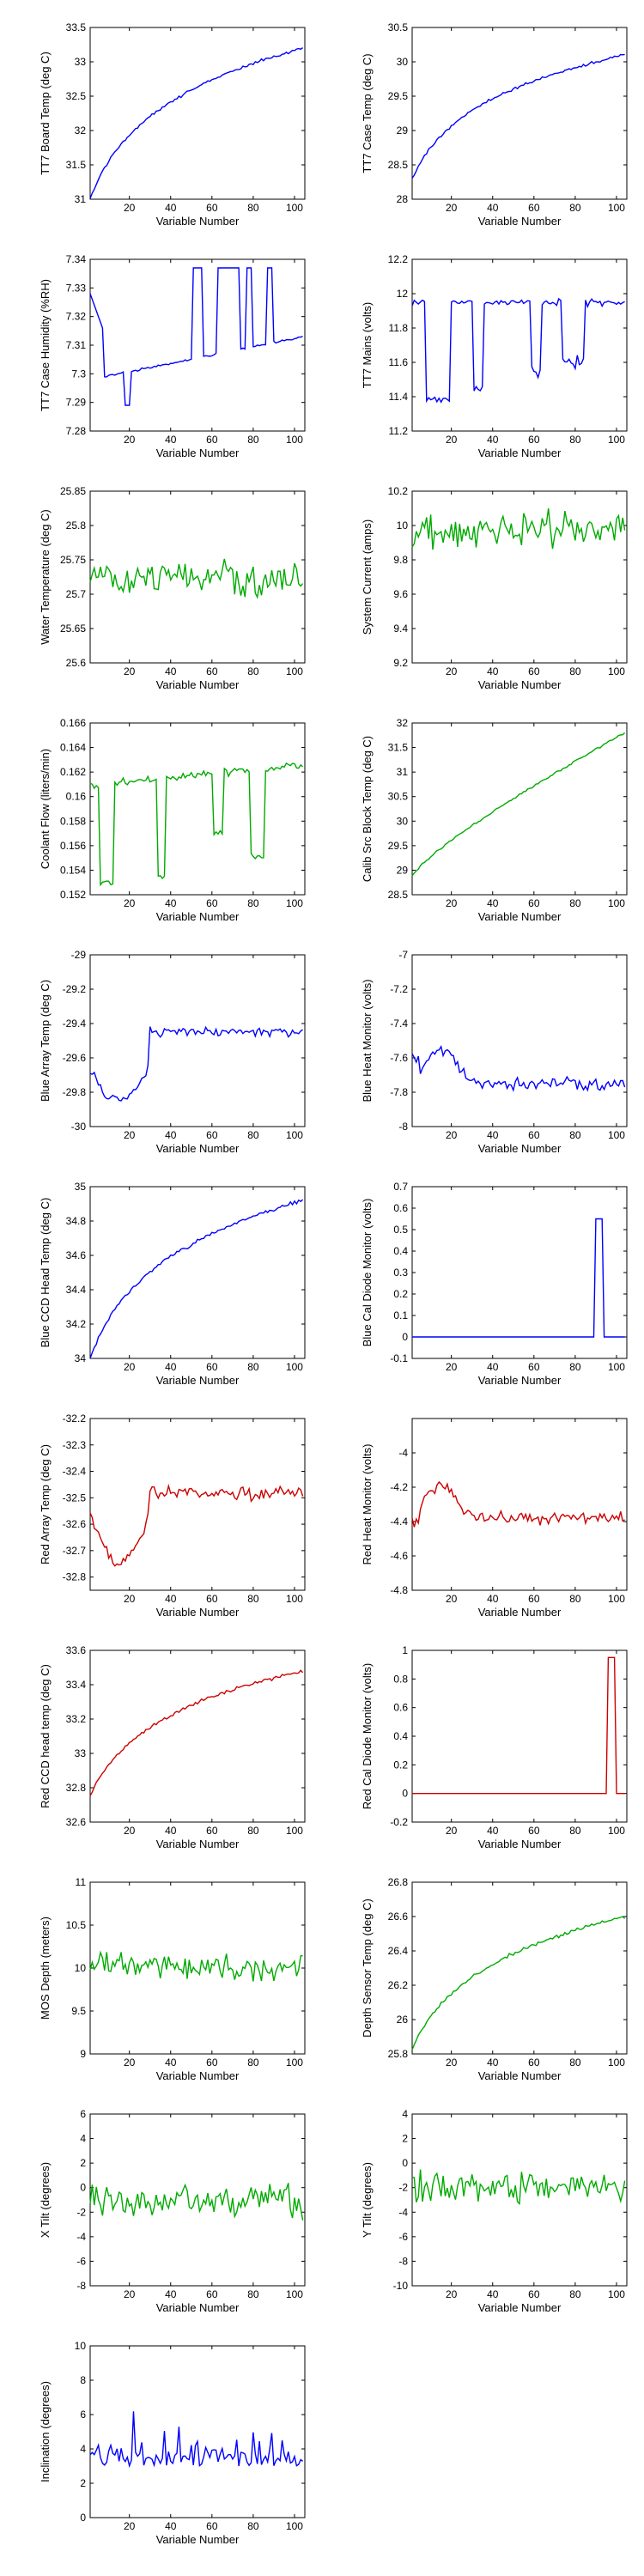  Describe the element at coordinates (45, 809) in the screenshot. I see `y-axis-label: Coolant Flow (liters/min)` at that location.